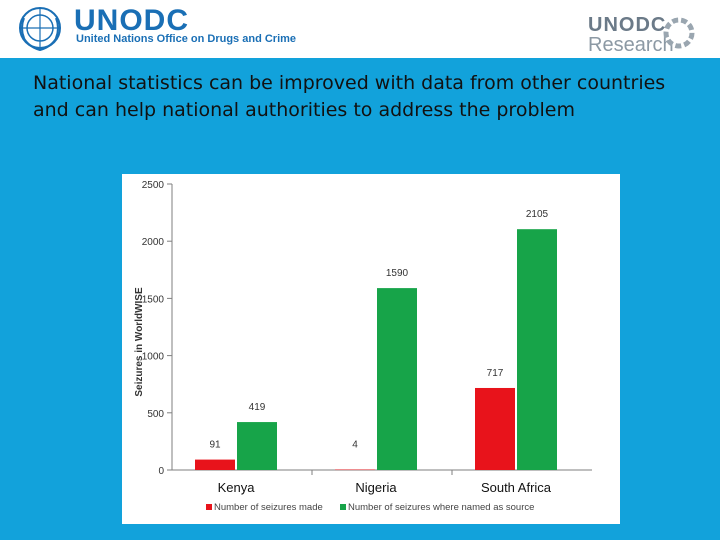  What do you see at coordinates (153, 357) in the screenshot?
I see `y-tick-label: 1000` at bounding box center [153, 357].